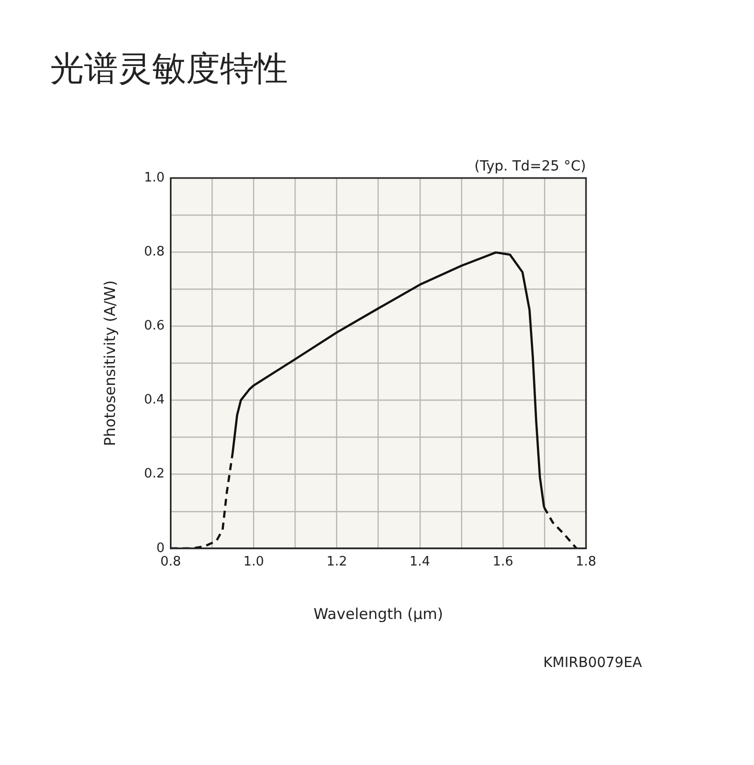 Image resolution: width=754 pixels, height=765 pixels. I want to click on x-axis-title: Wavelength (µm), so click(379, 613).